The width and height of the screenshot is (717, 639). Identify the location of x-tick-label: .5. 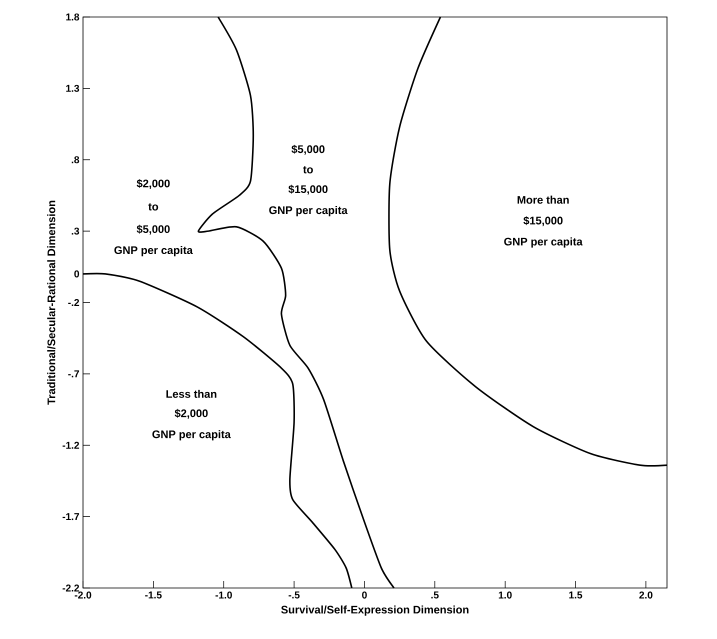
(435, 595).